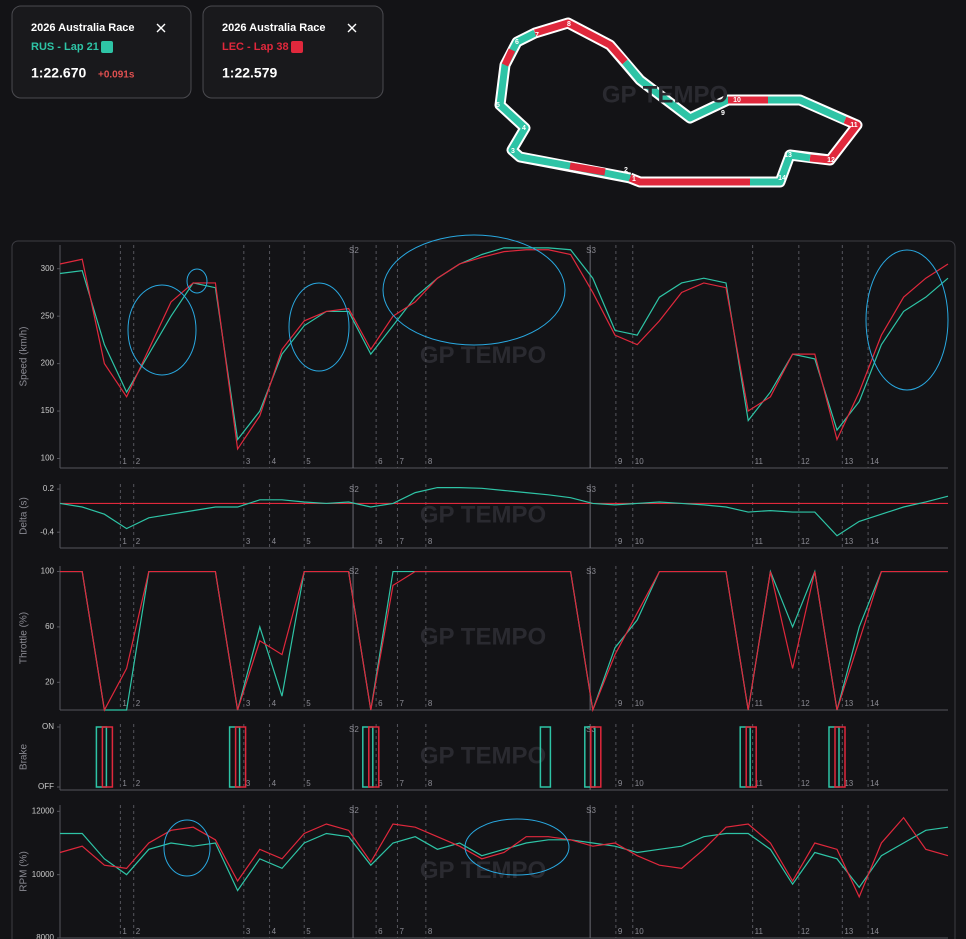 Image resolution: width=966 pixels, height=939 pixels. Describe the element at coordinates (48, 410) in the screenshot. I see `y-tick-label: 150` at that location.